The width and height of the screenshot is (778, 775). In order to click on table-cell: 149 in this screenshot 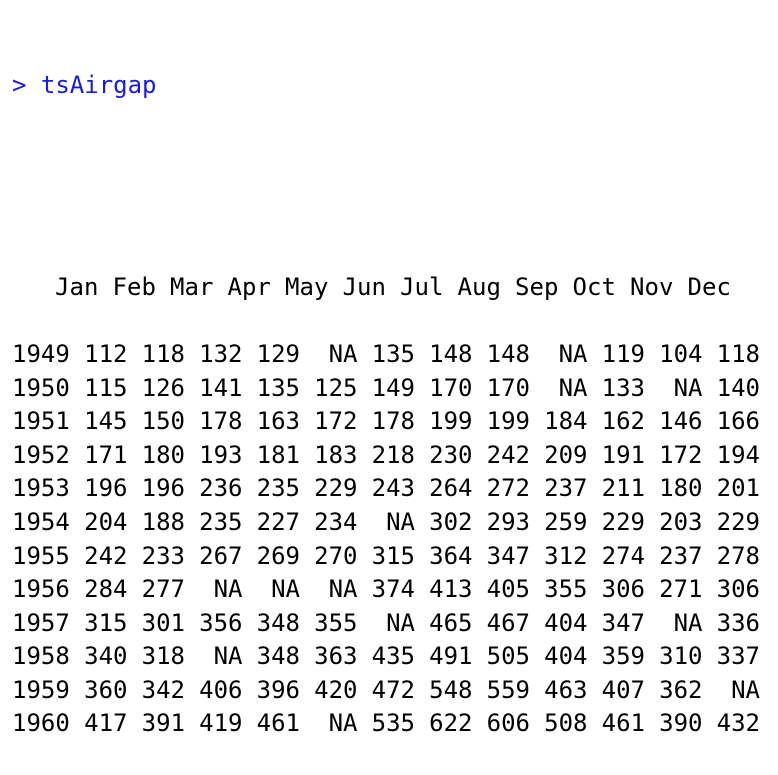, I will do `click(393, 387)`.